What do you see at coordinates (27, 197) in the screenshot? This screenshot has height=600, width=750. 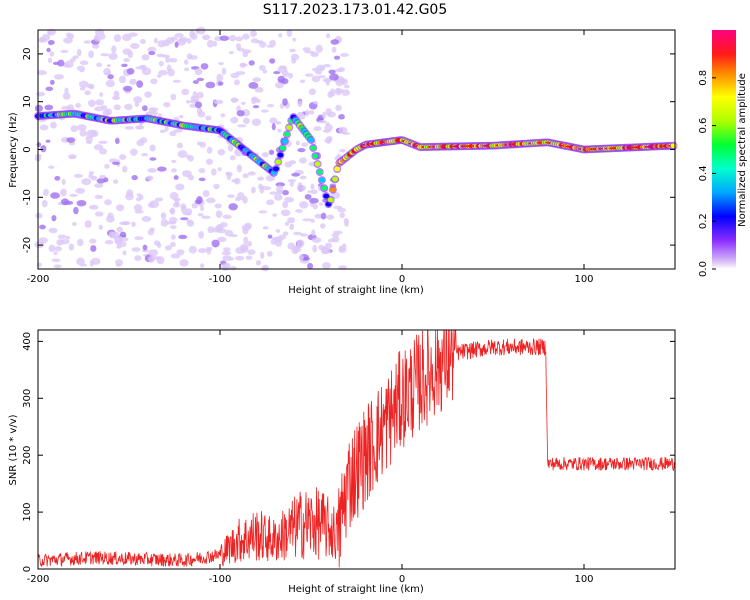 I see `y-tick-label: -10` at bounding box center [27, 197].